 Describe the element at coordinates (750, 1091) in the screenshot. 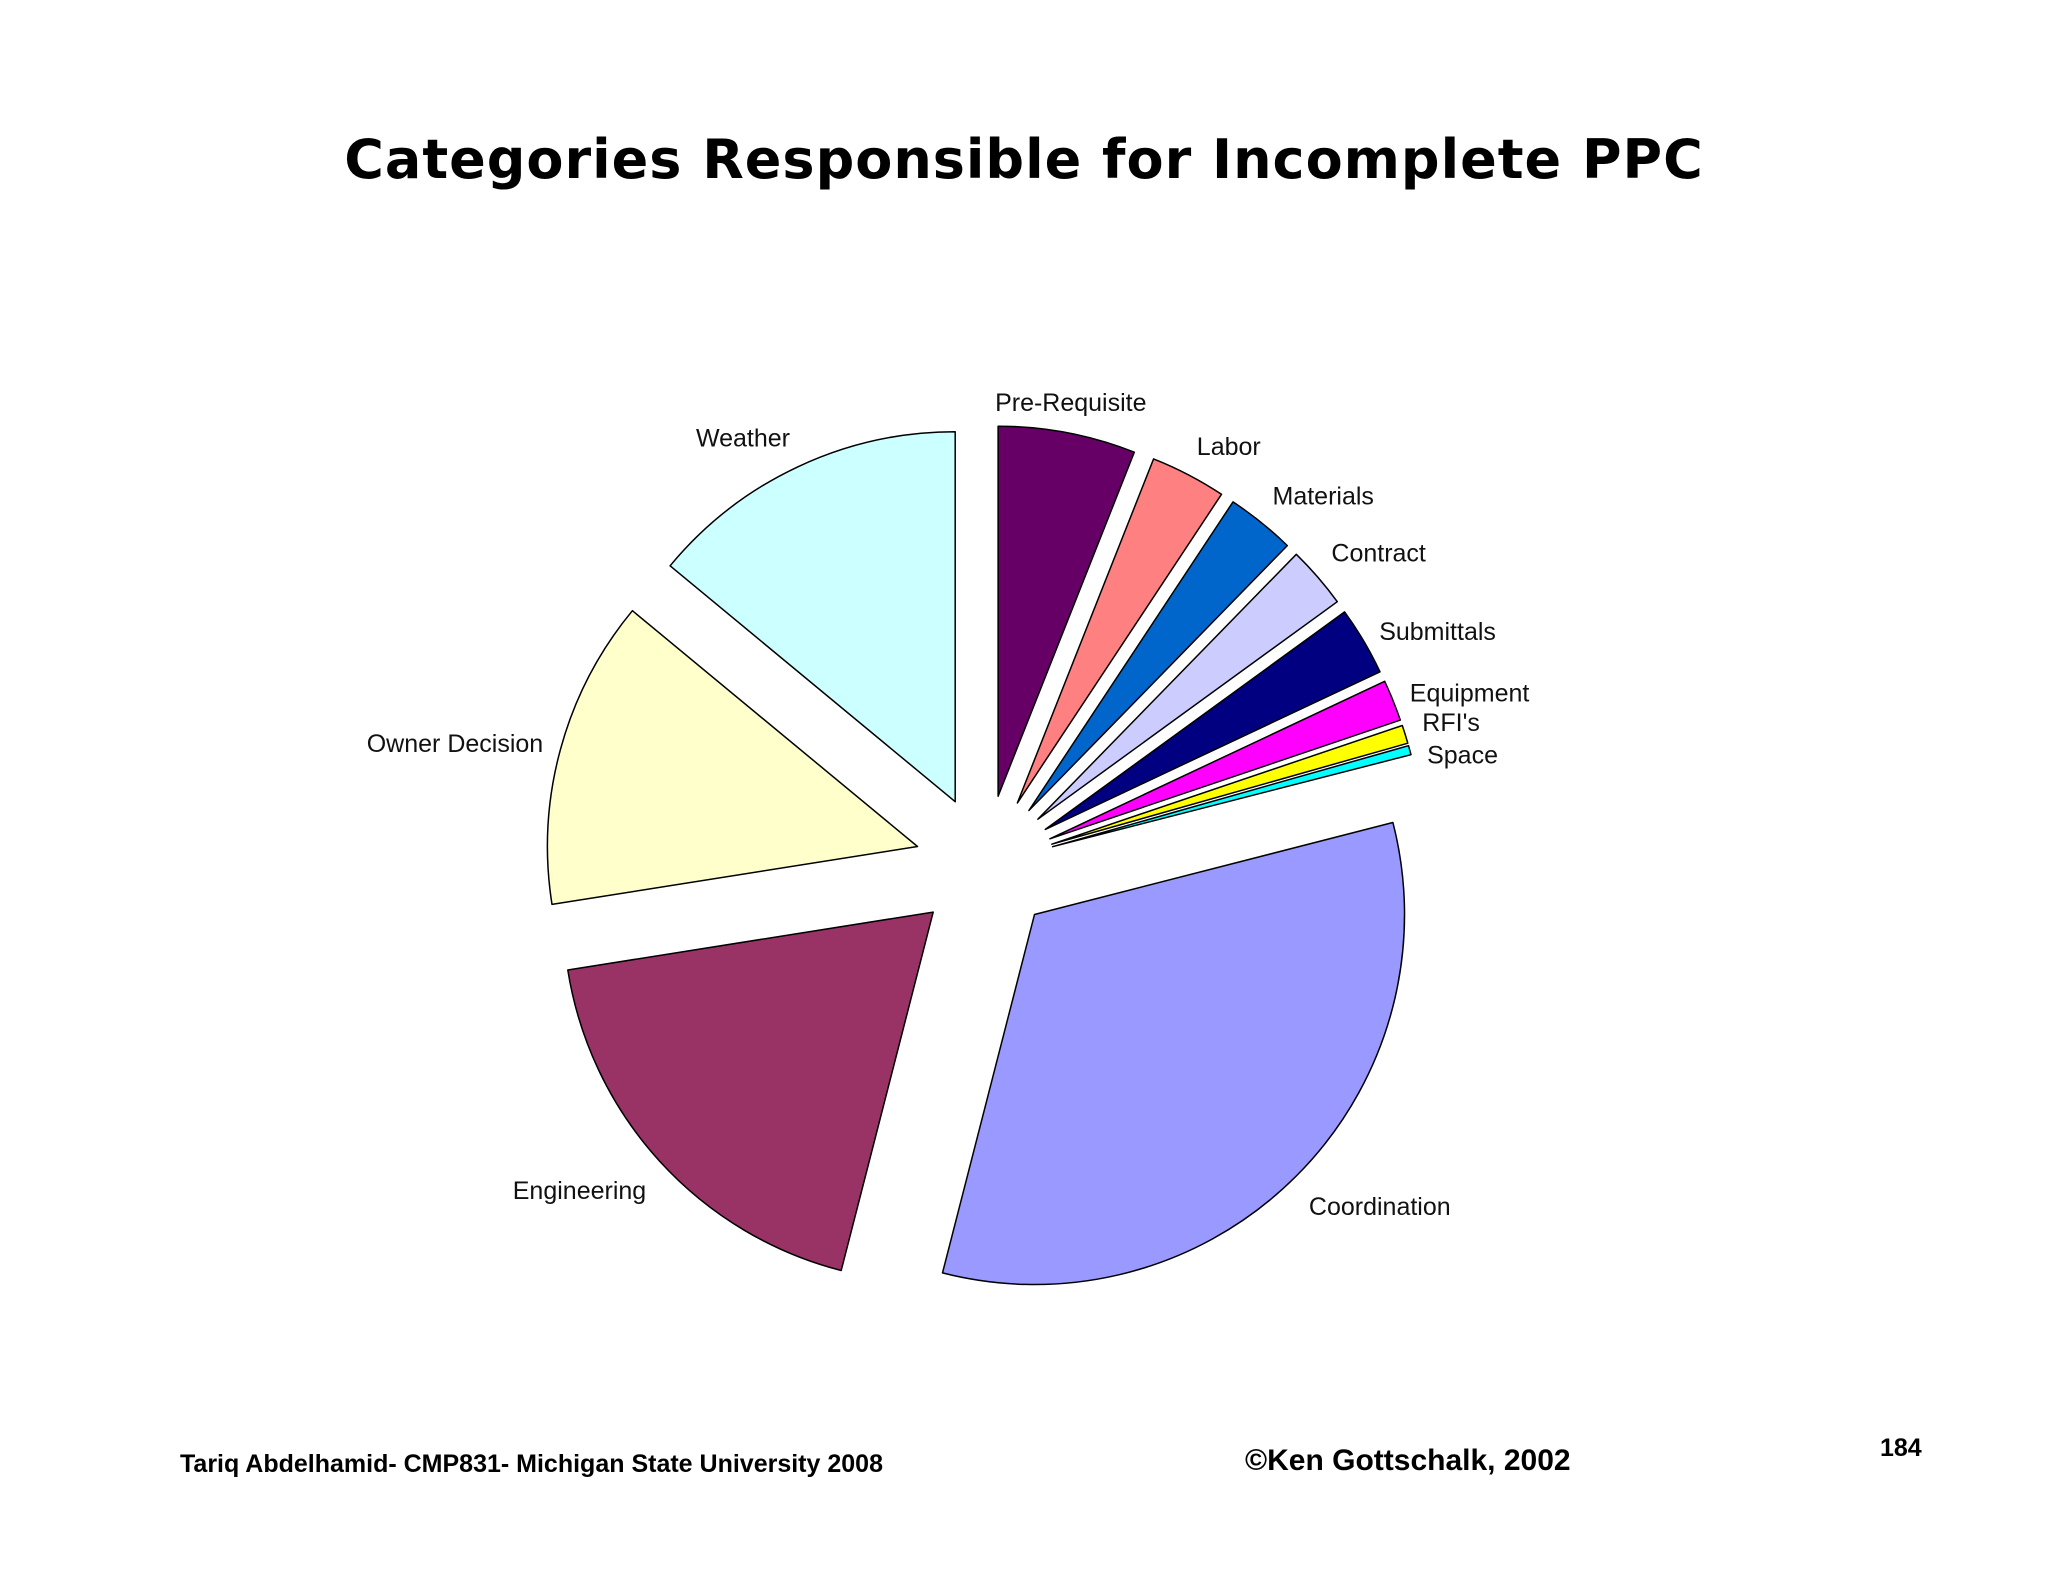

I see `pie-slice-engineering` at that location.